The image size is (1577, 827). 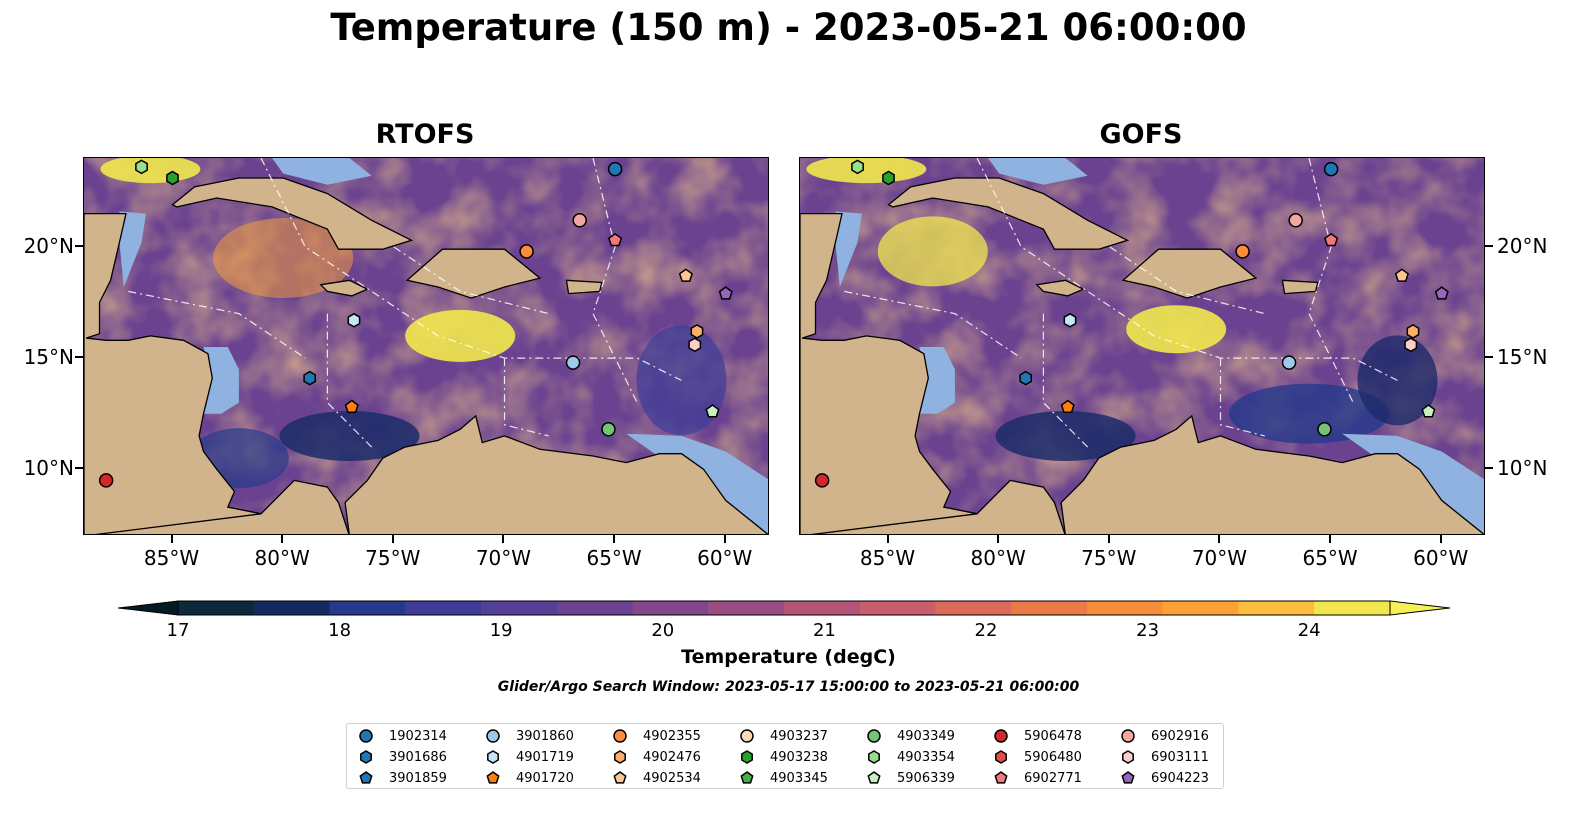 I want to click on colorbar-tick-label: 20, so click(x=663, y=630).